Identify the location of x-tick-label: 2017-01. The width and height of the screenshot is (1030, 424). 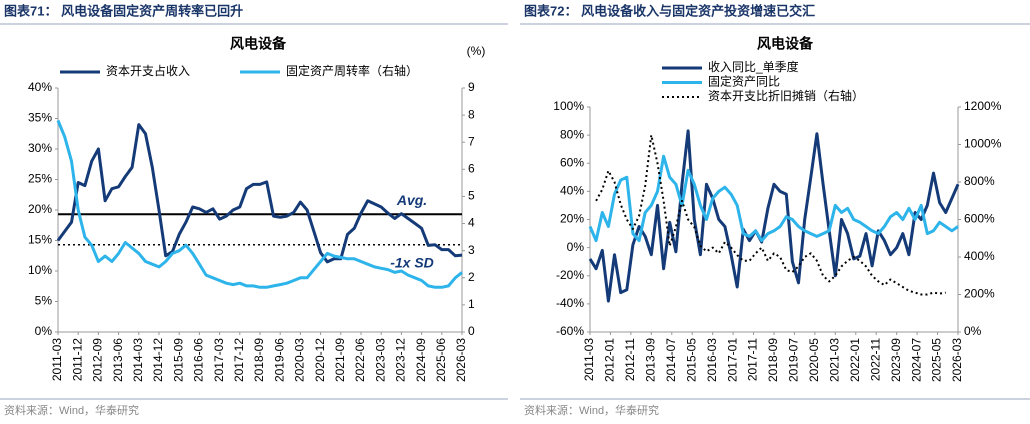
(732, 360).